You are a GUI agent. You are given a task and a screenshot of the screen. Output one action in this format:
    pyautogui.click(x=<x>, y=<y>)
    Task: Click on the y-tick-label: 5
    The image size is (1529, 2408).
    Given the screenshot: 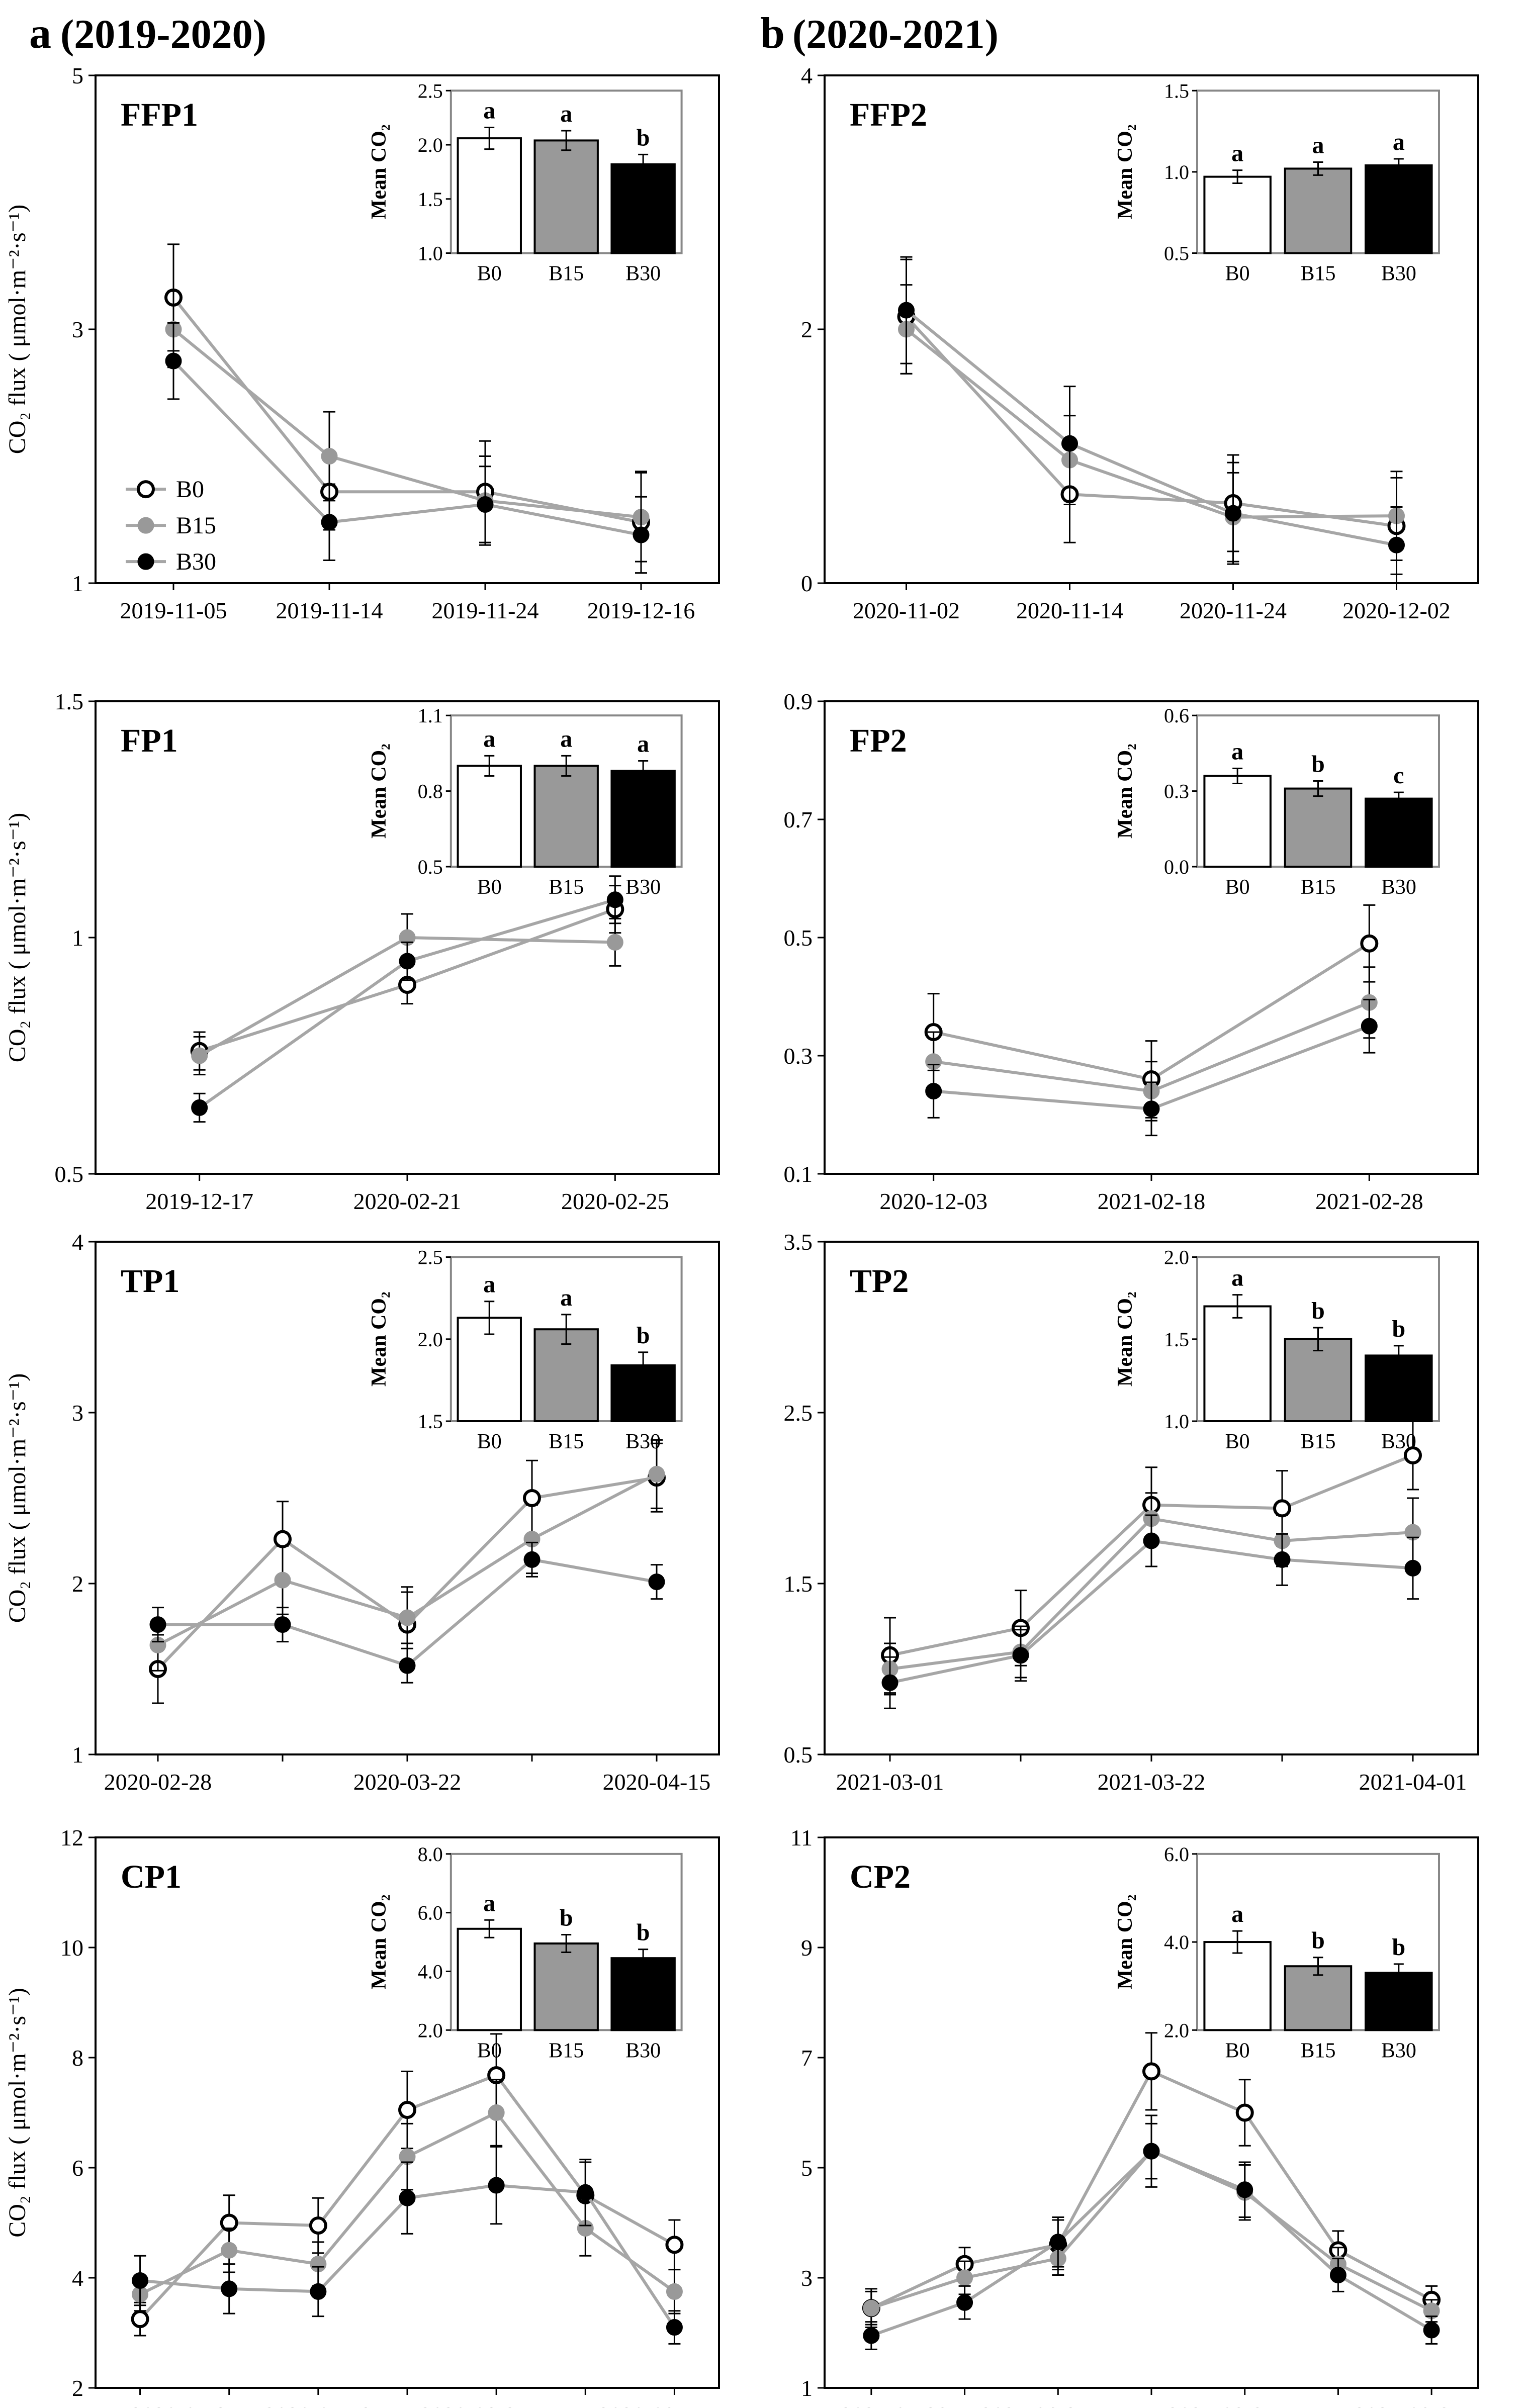 What is the action you would take?
    pyautogui.click(x=807, y=2168)
    